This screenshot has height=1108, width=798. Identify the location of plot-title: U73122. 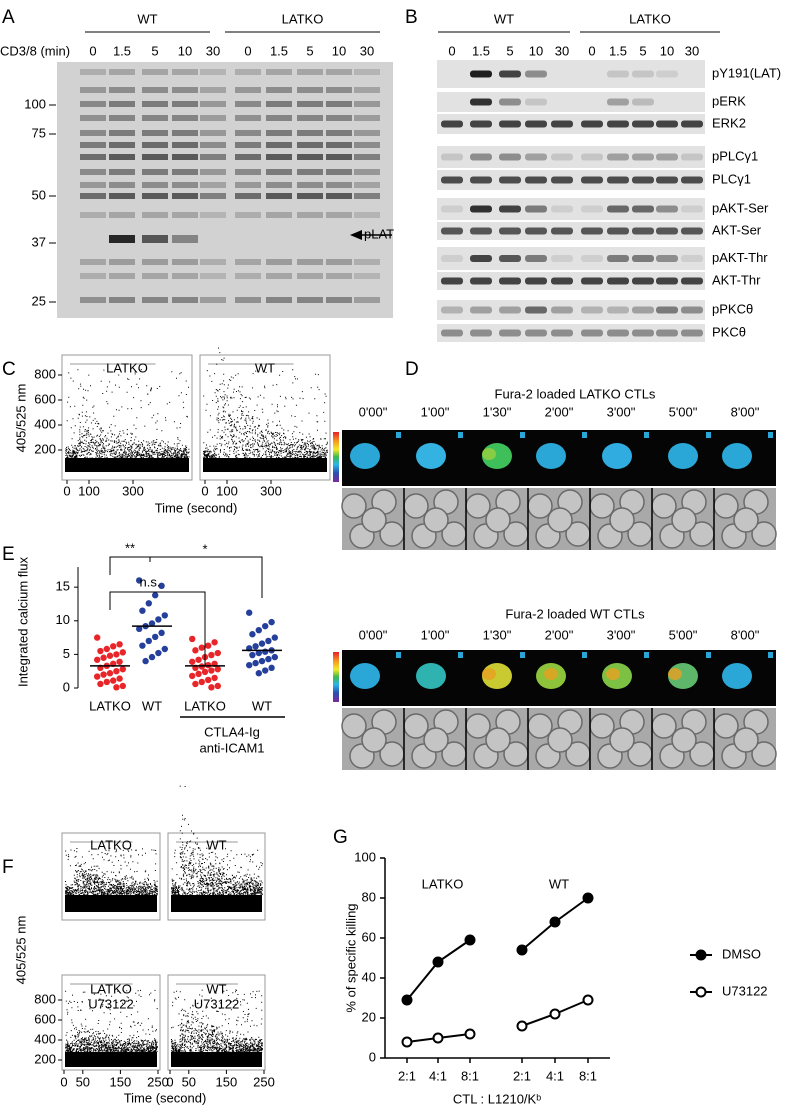
(217, 1003).